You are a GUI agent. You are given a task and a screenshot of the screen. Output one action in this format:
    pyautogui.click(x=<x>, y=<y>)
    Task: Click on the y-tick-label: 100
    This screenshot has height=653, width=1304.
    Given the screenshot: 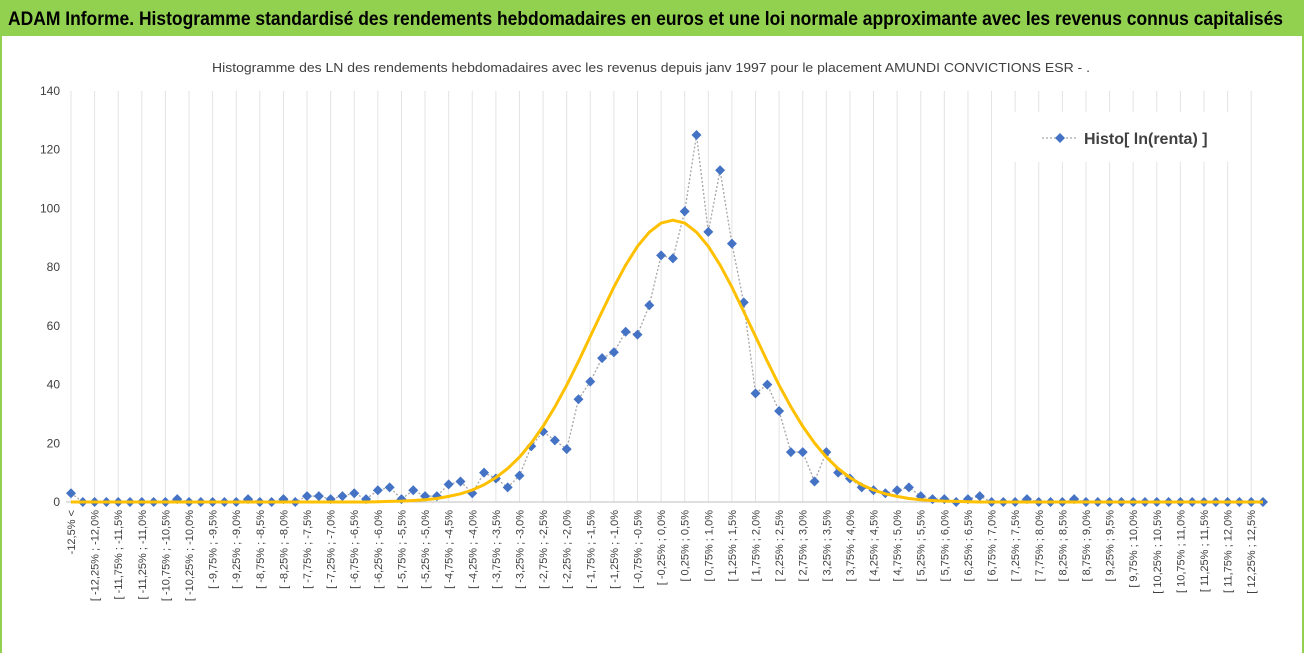 What is the action you would take?
    pyautogui.click(x=50, y=208)
    